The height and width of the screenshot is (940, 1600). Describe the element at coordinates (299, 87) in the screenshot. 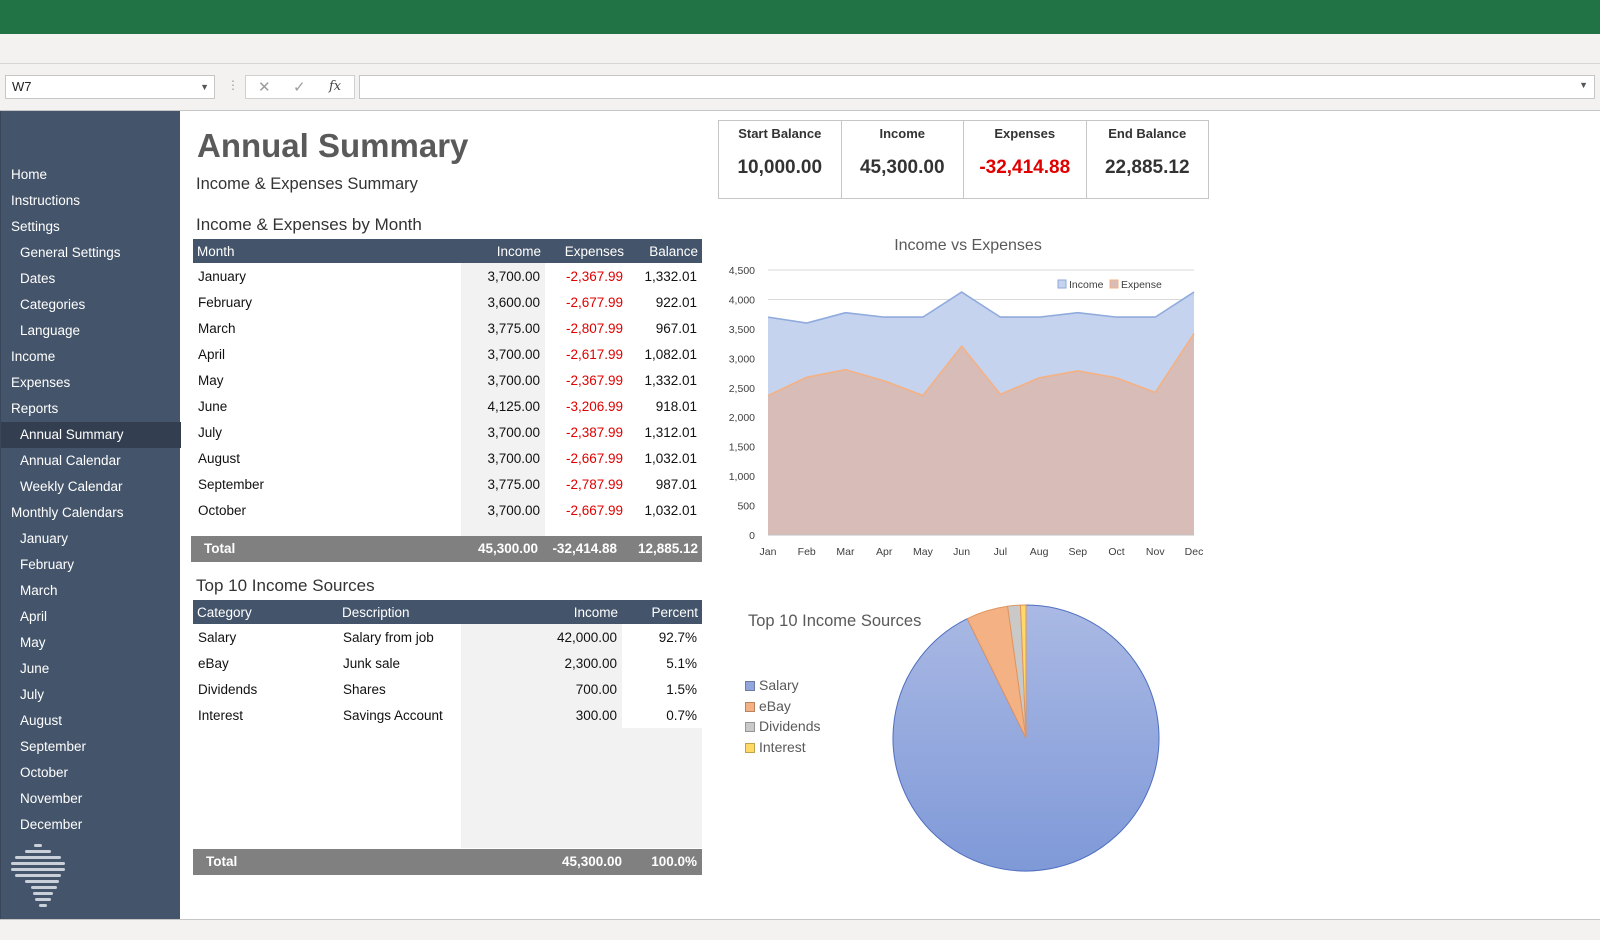

I see `confirm-icon: ✓` at that location.